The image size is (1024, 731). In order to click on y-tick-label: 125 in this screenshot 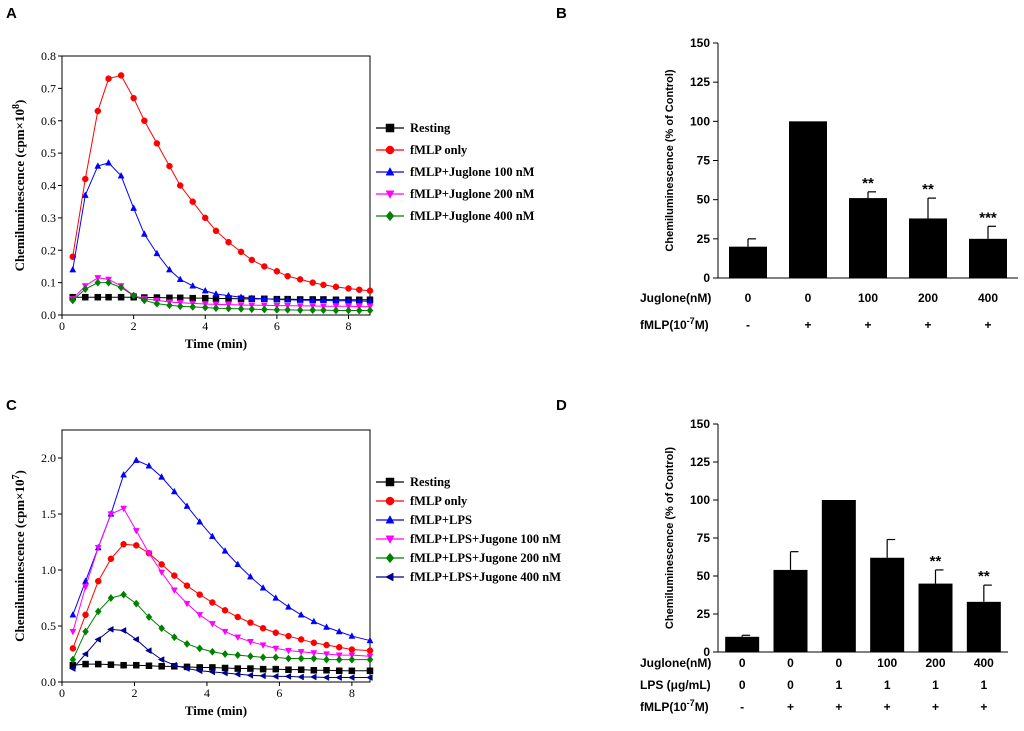, I will do `click(700, 82)`.